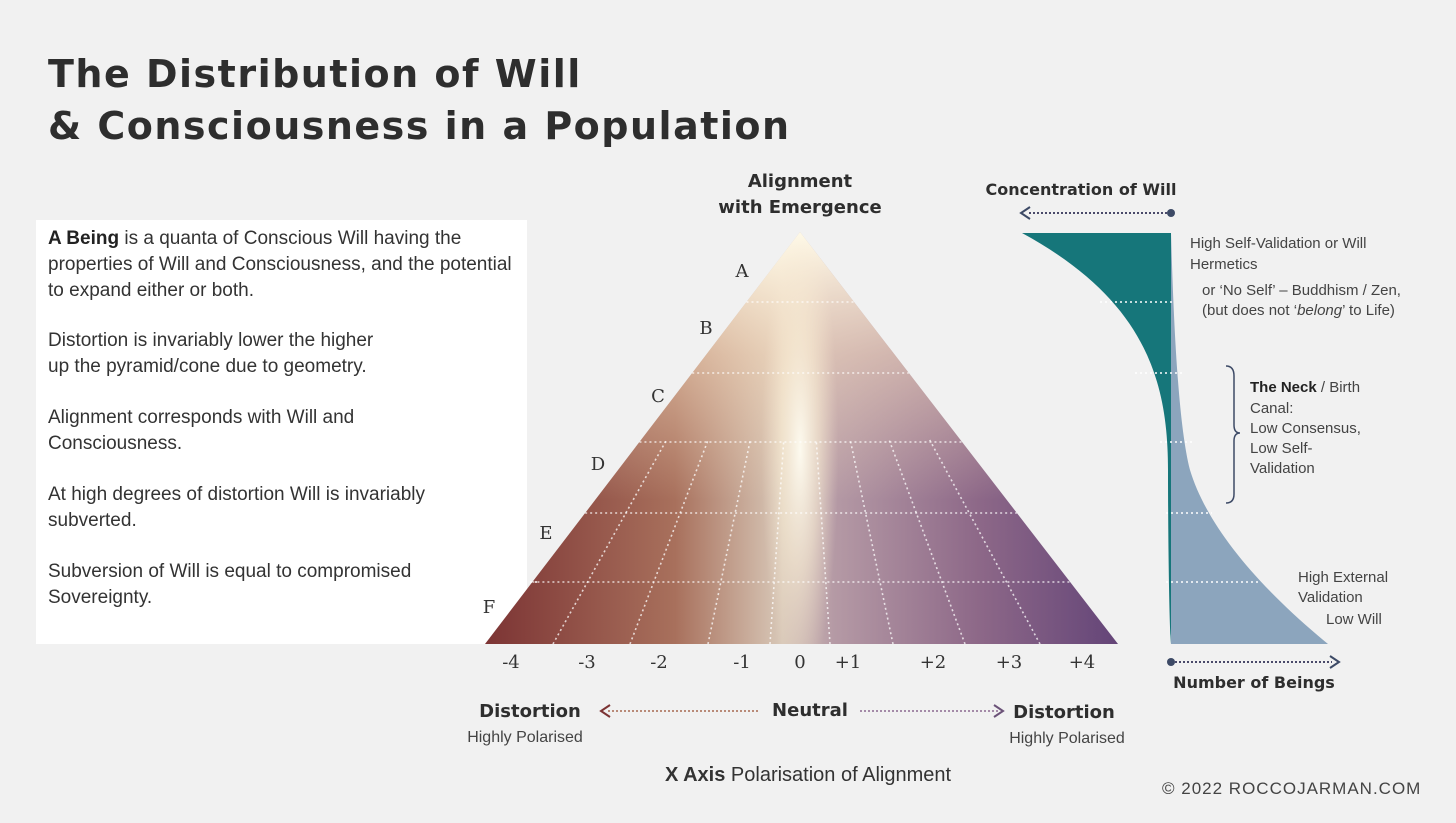 This screenshot has height=823, width=1456. Describe the element at coordinates (1025, 213) in the screenshot. I see `concentration-arrow-head` at that location.